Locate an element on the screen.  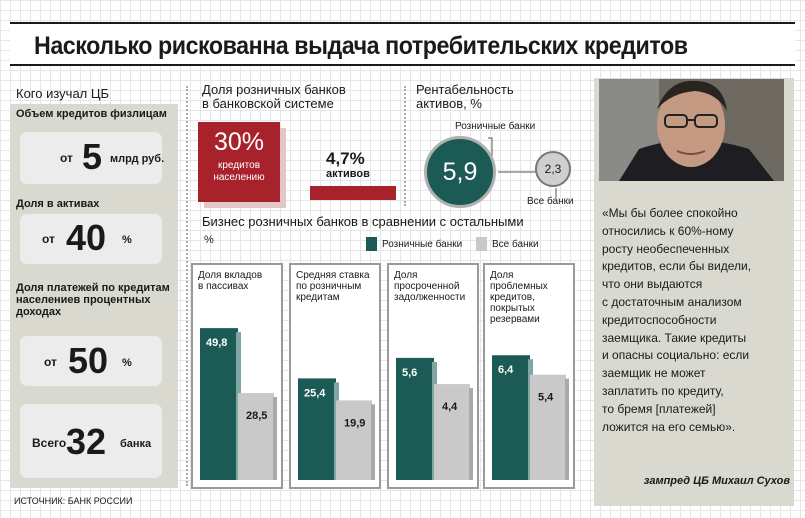
speaker-photo is located at coordinates (691, 130).